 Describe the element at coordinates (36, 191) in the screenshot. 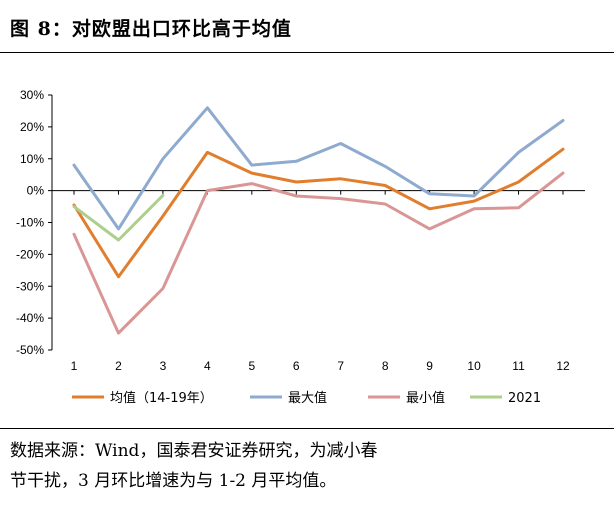

I see `y-tick-label: 0%` at that location.